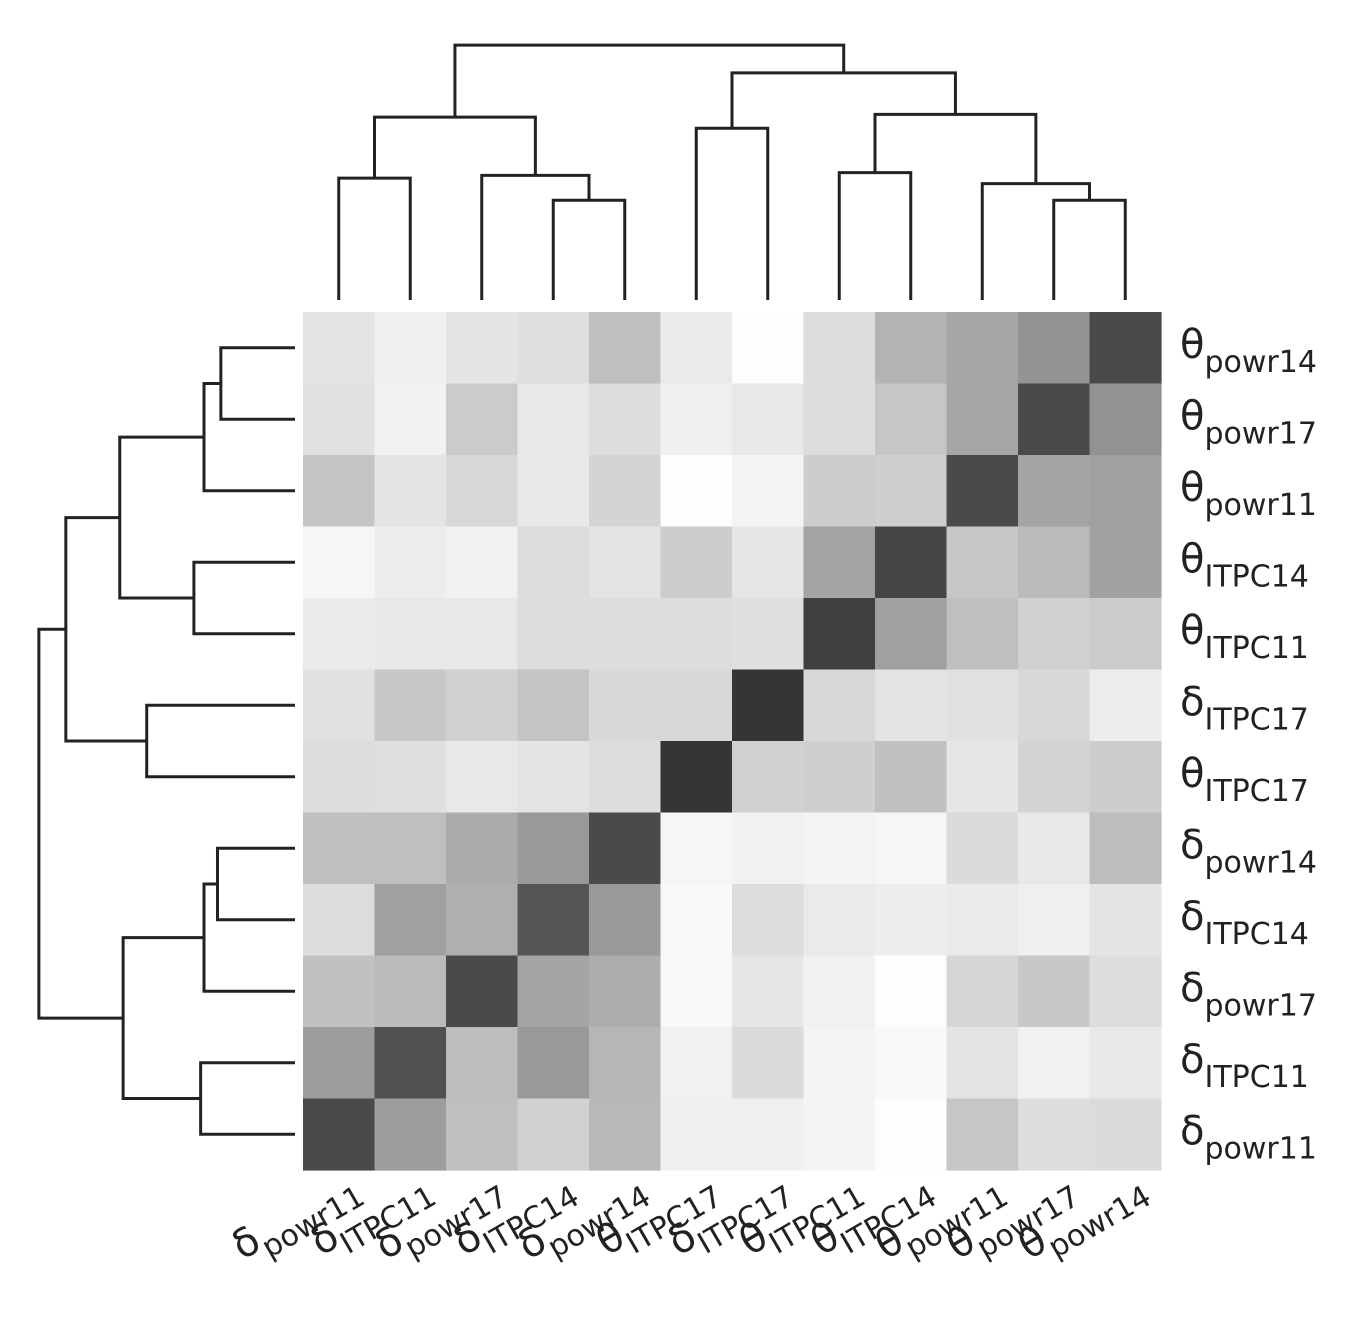 This screenshot has height=1322, width=1369. What do you see at coordinates (1054, 848) in the screenshot?
I see `heatmap-cell-r7-c10` at bounding box center [1054, 848].